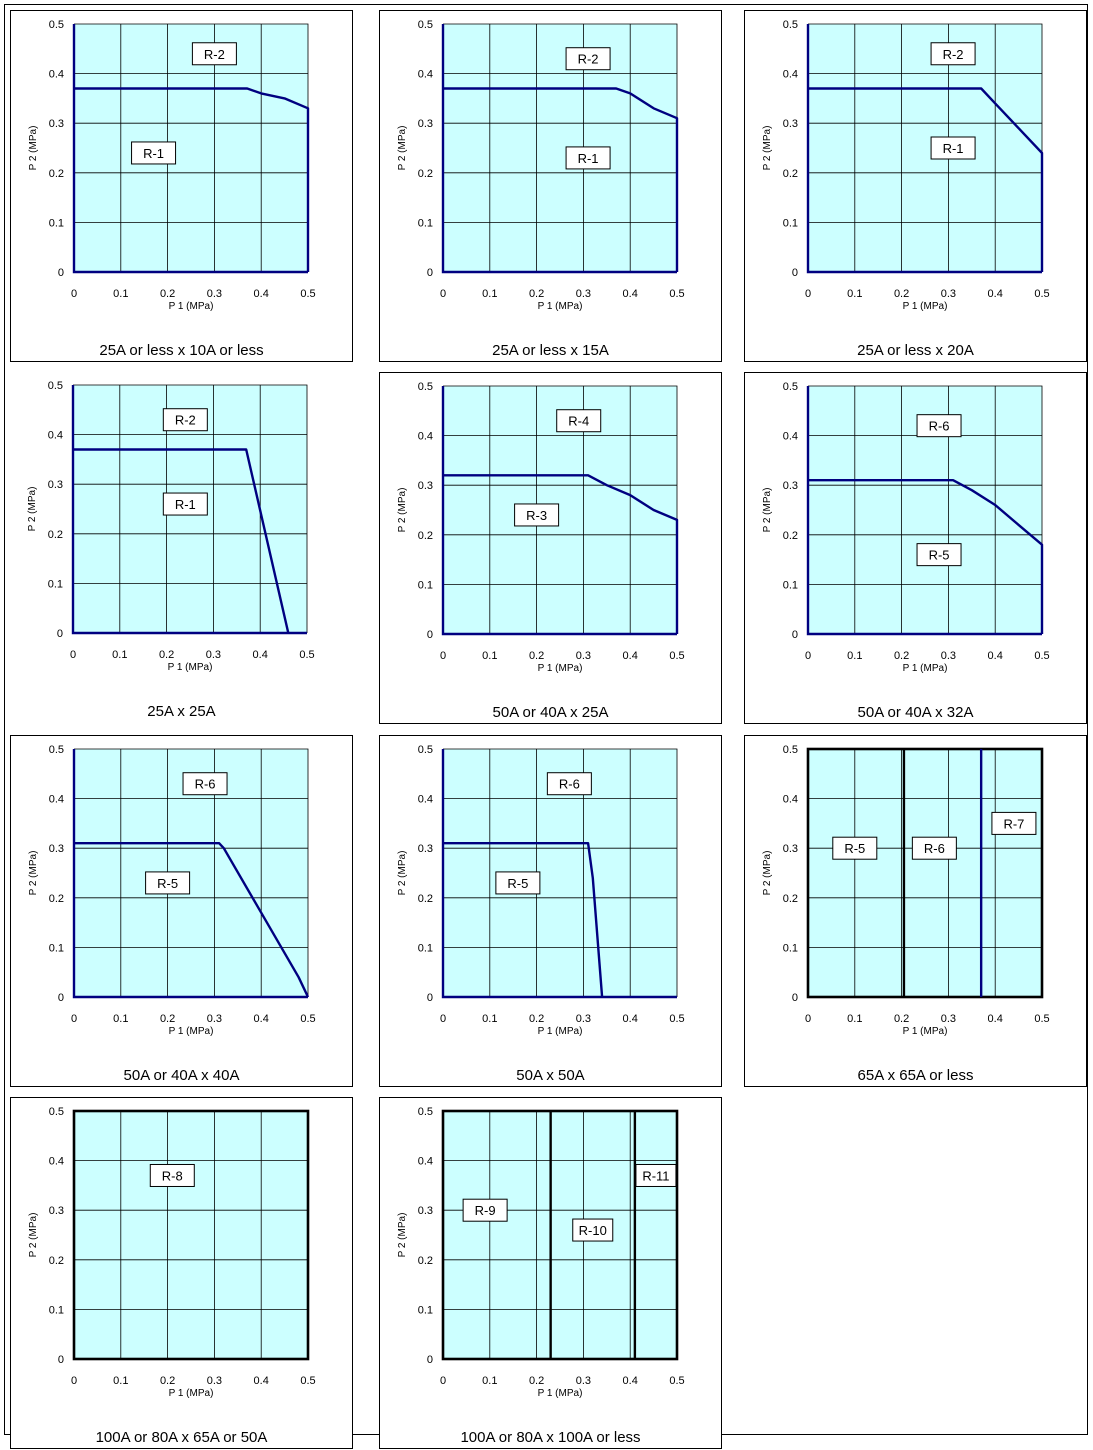 This screenshot has height=1450, width=1093. I want to click on region-label: R-6, so click(939, 426).